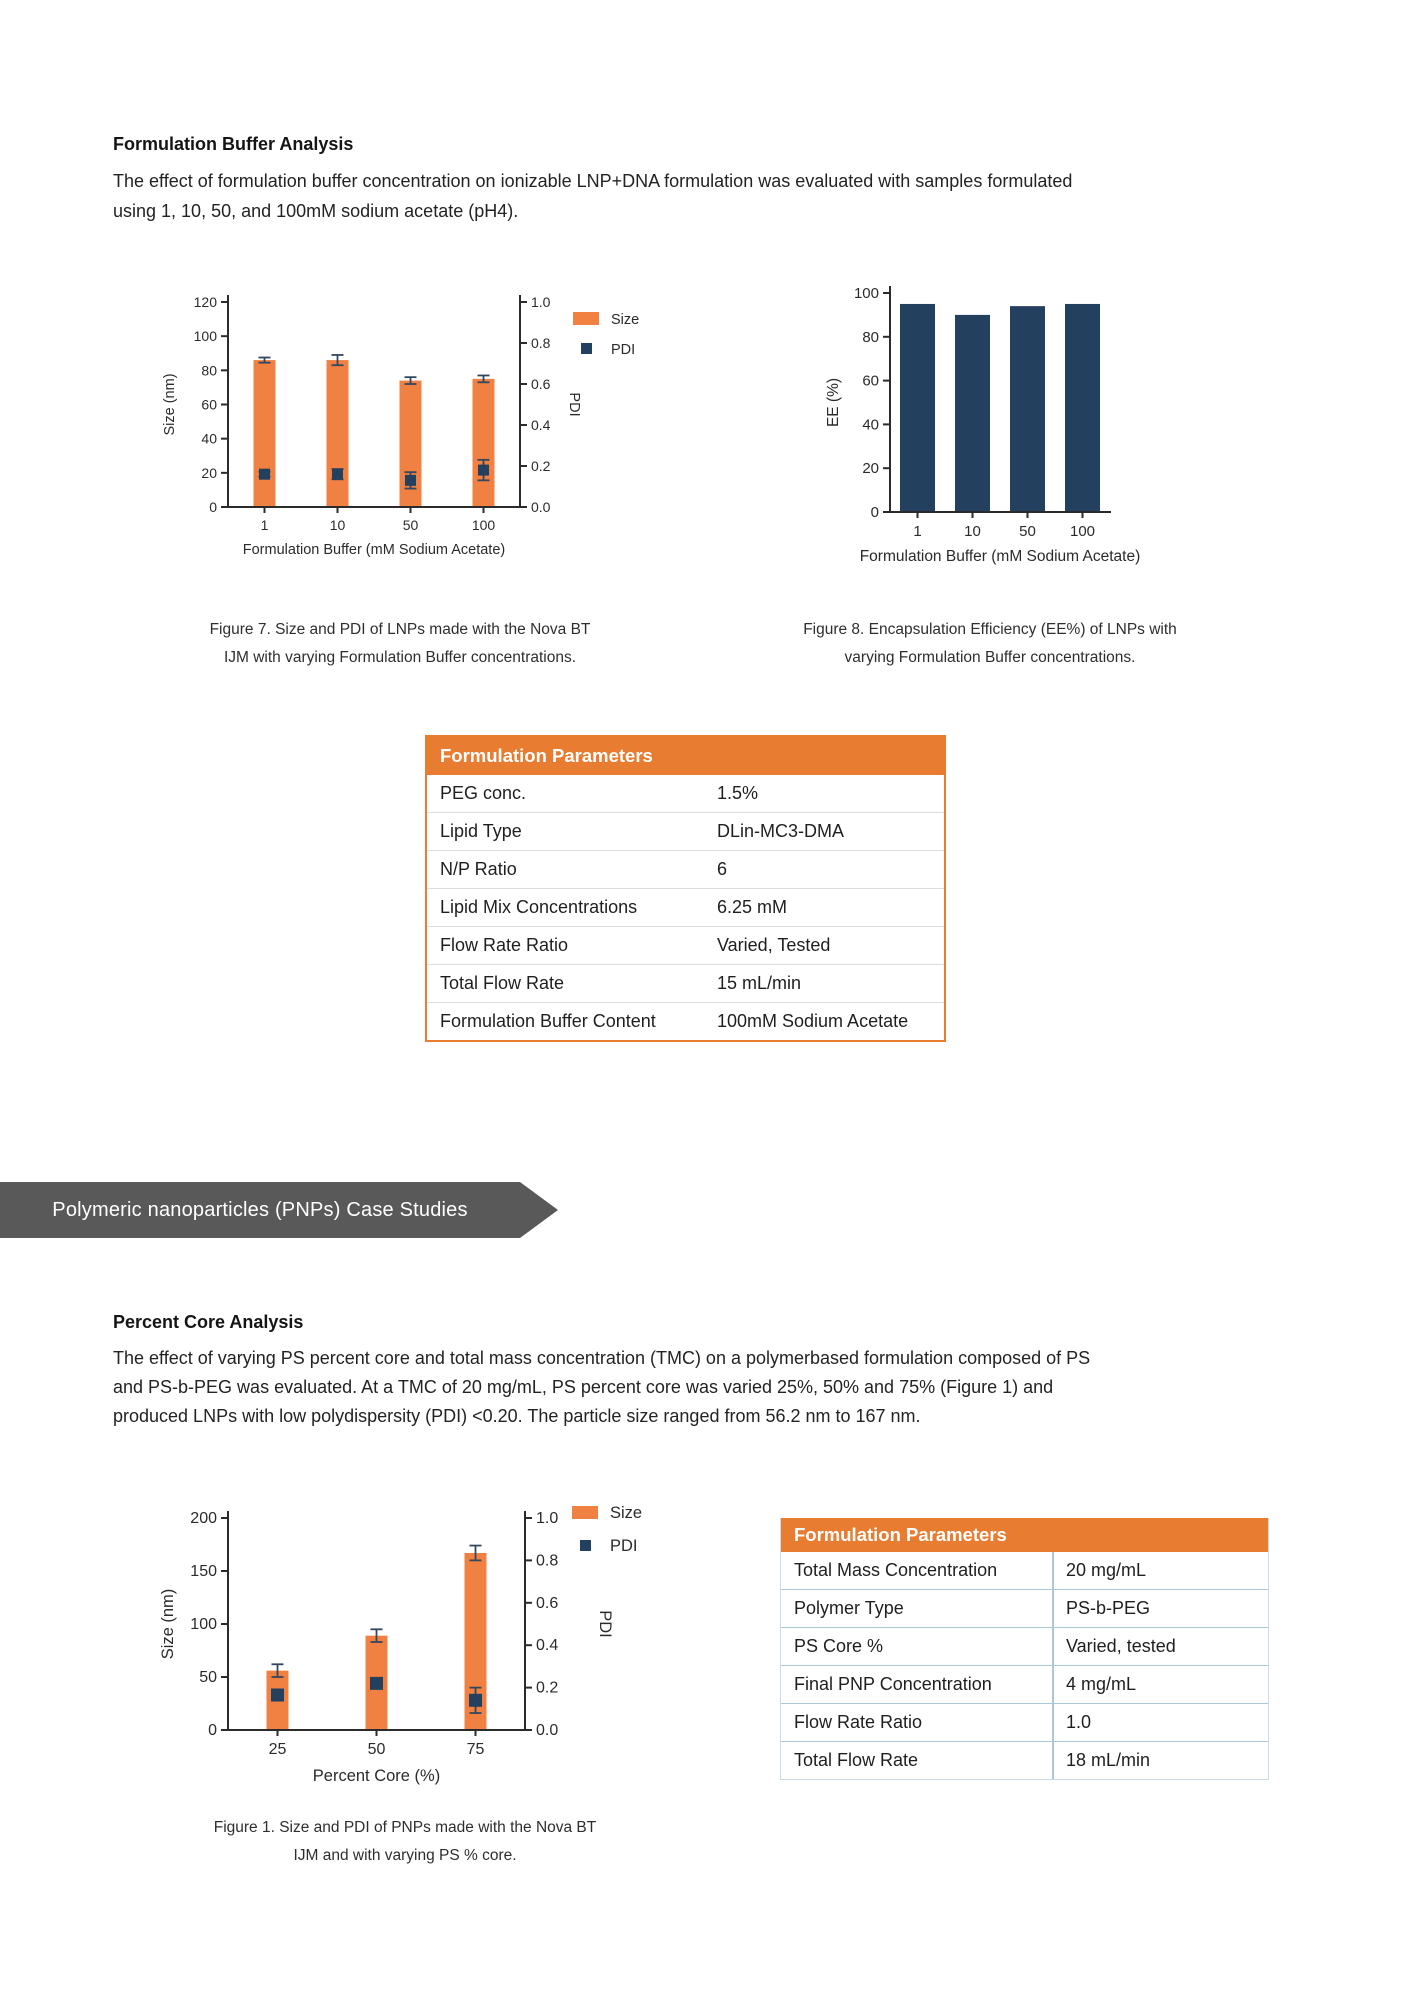 This screenshot has width=1414, height=2000. I want to click on param-value: 100mM Sodium Acetate, so click(813, 1021).